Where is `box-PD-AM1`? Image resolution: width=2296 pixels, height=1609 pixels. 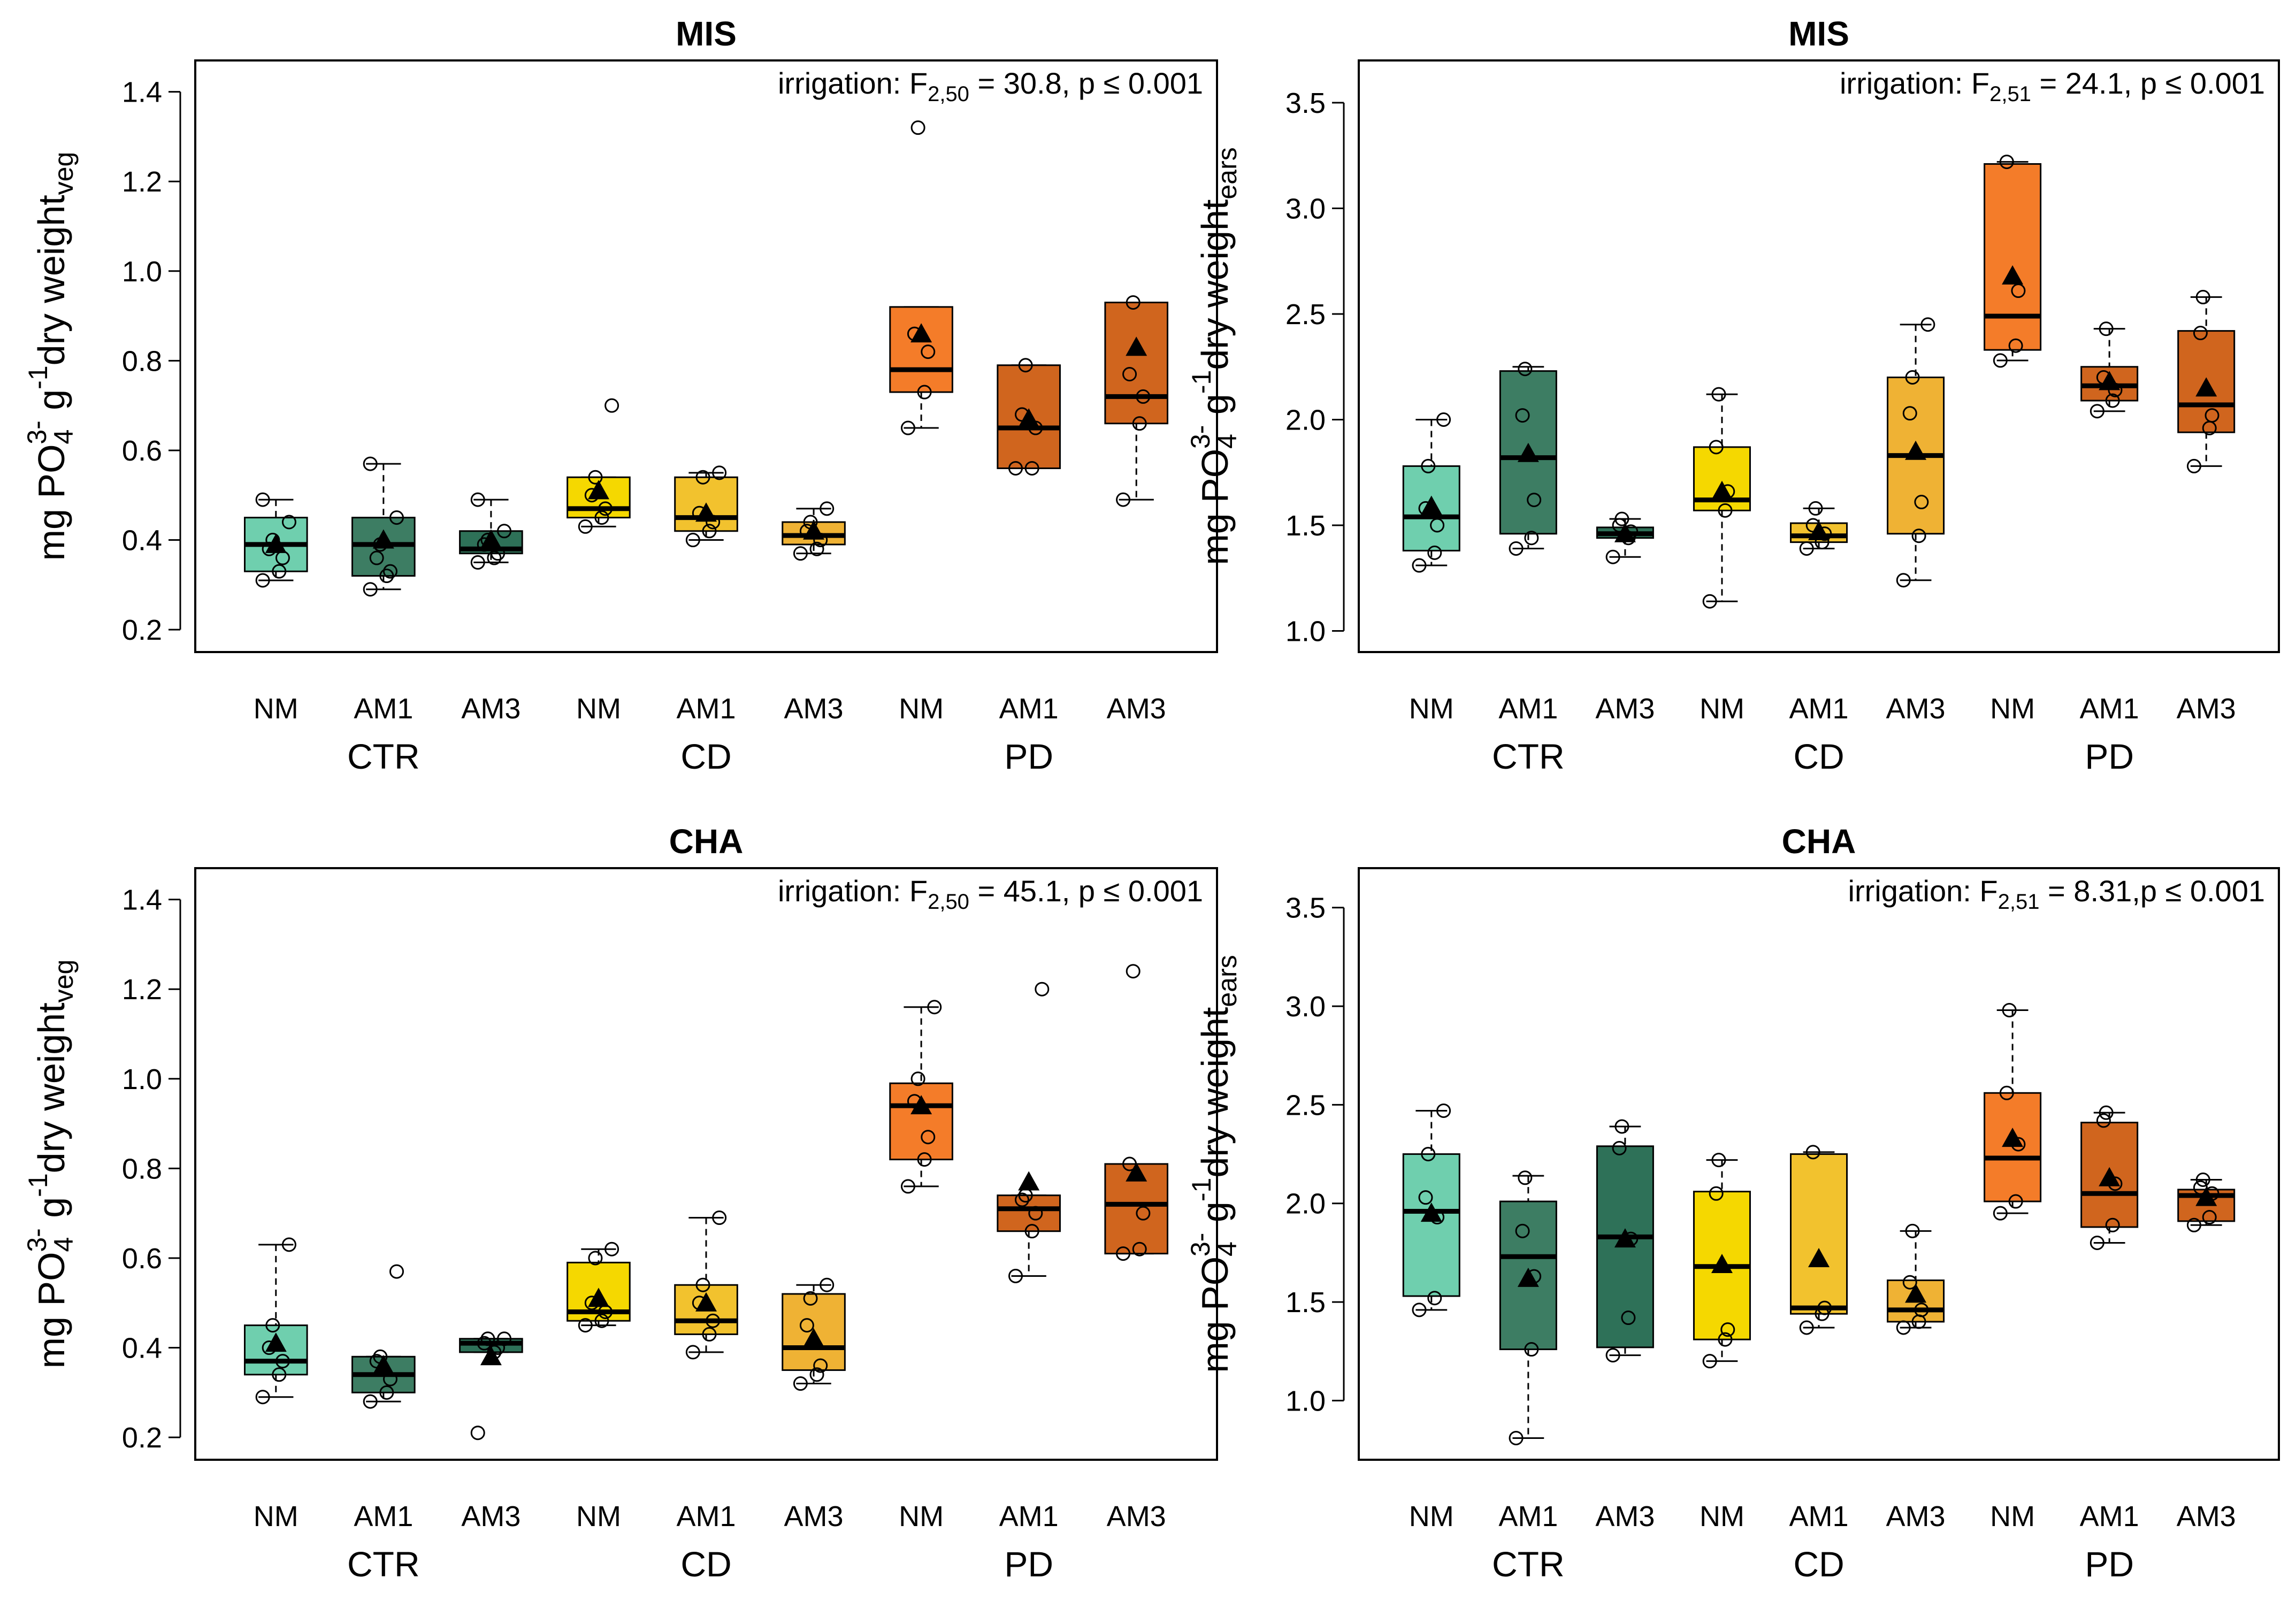
box-PD-AM1 is located at coordinates (1029, 417).